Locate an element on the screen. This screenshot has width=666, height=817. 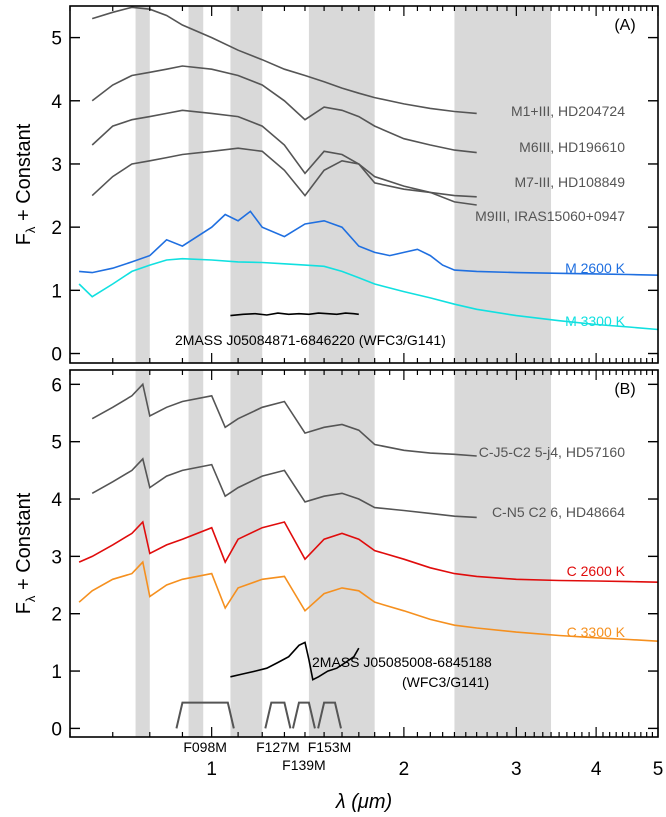
series-label: M9III, IRAS15060+0947 is located at coordinates (550, 216).